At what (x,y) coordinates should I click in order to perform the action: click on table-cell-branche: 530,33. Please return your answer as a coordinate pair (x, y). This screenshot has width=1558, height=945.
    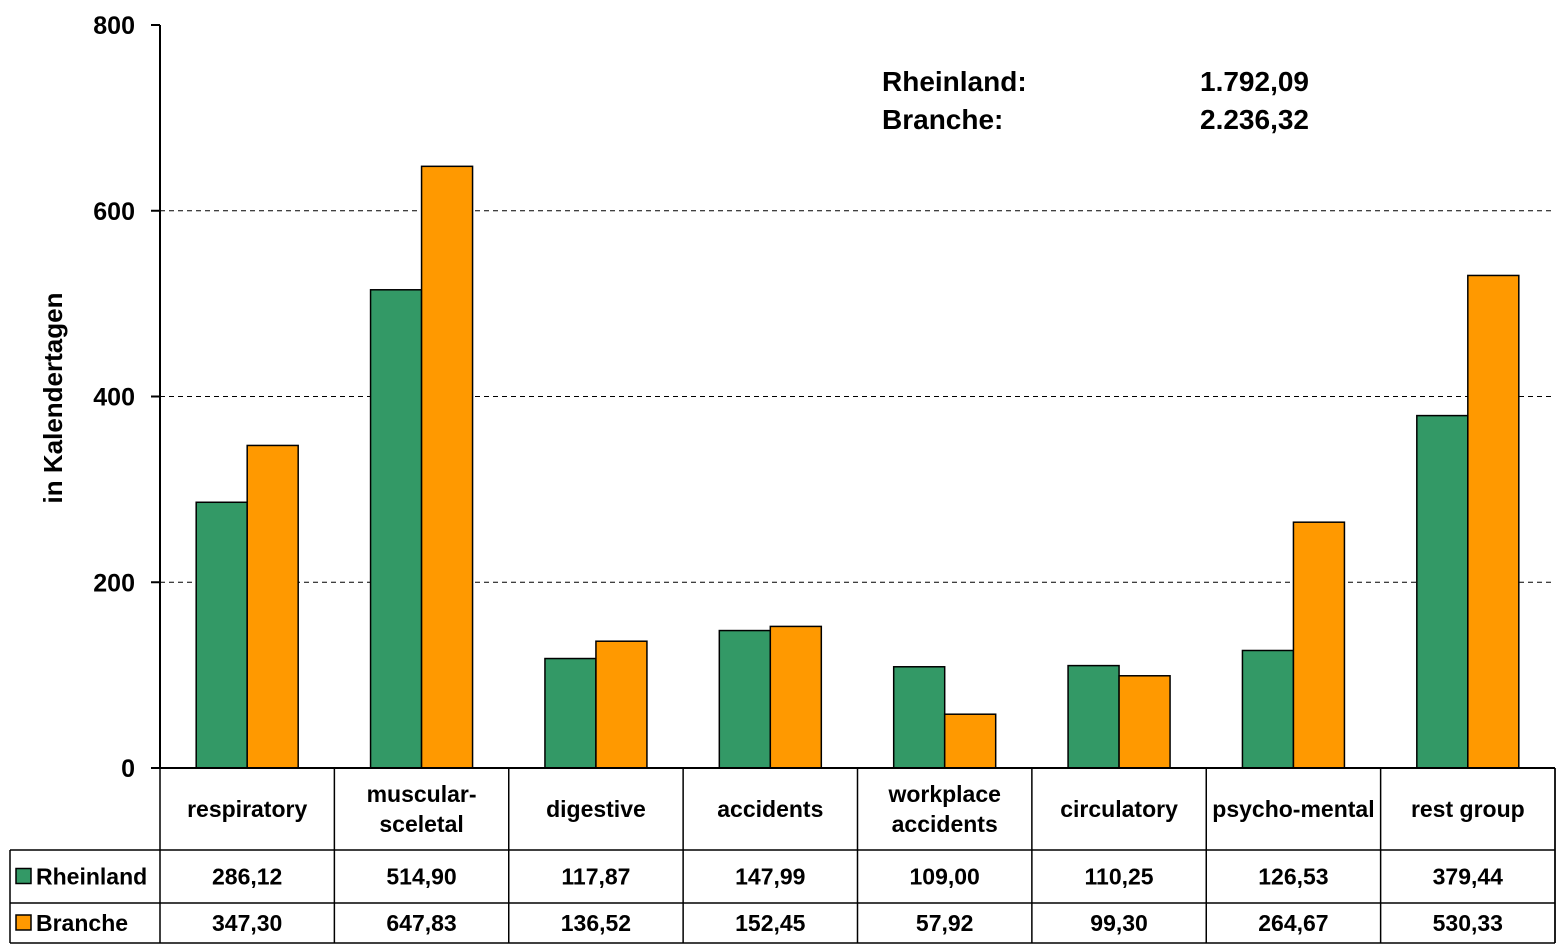
    Looking at the image, I should click on (1468, 923).